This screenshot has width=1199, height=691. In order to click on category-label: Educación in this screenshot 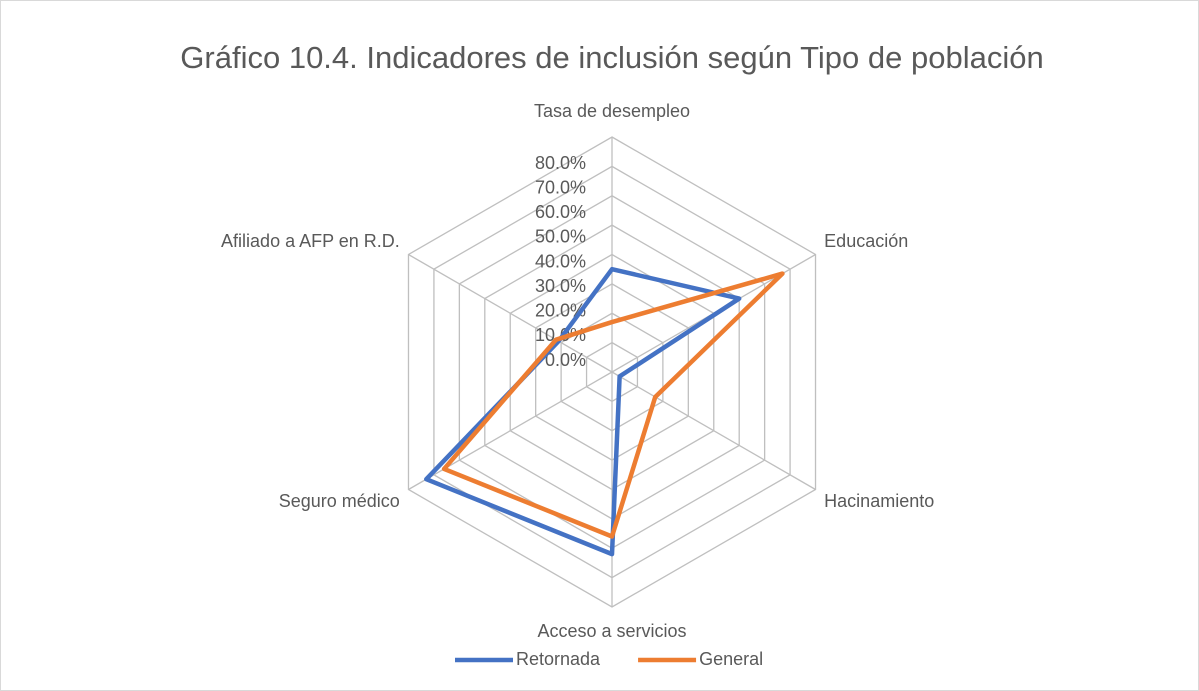, I will do `click(866, 241)`.